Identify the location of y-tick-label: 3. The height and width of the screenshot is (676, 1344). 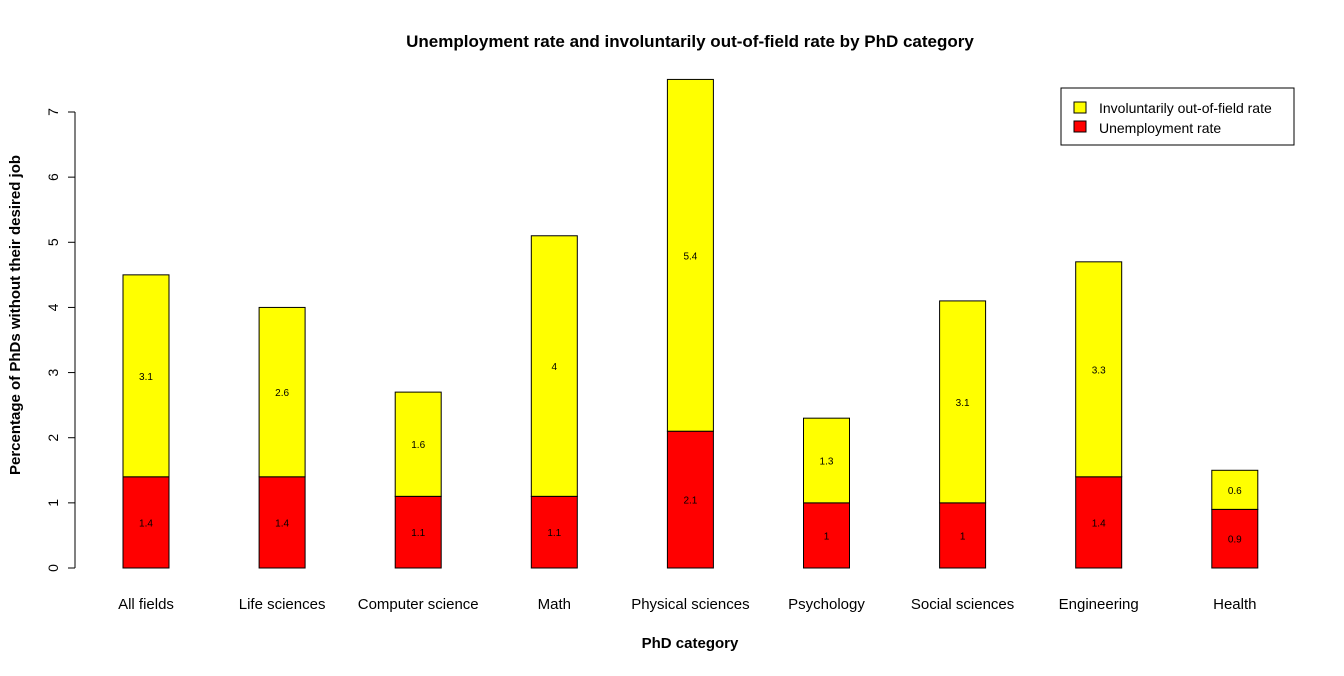
(53, 372).